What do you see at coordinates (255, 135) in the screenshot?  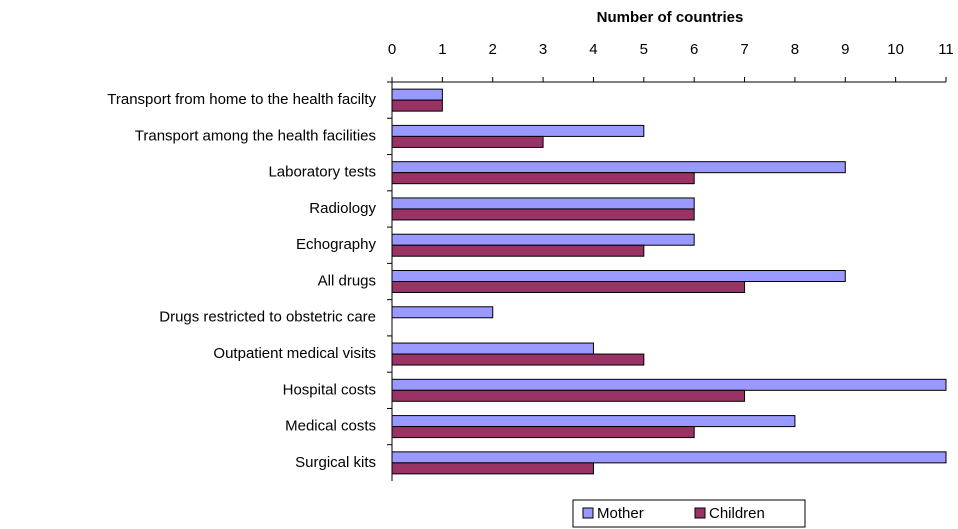 I see `y-tick-label: Transport among the health facilities` at bounding box center [255, 135].